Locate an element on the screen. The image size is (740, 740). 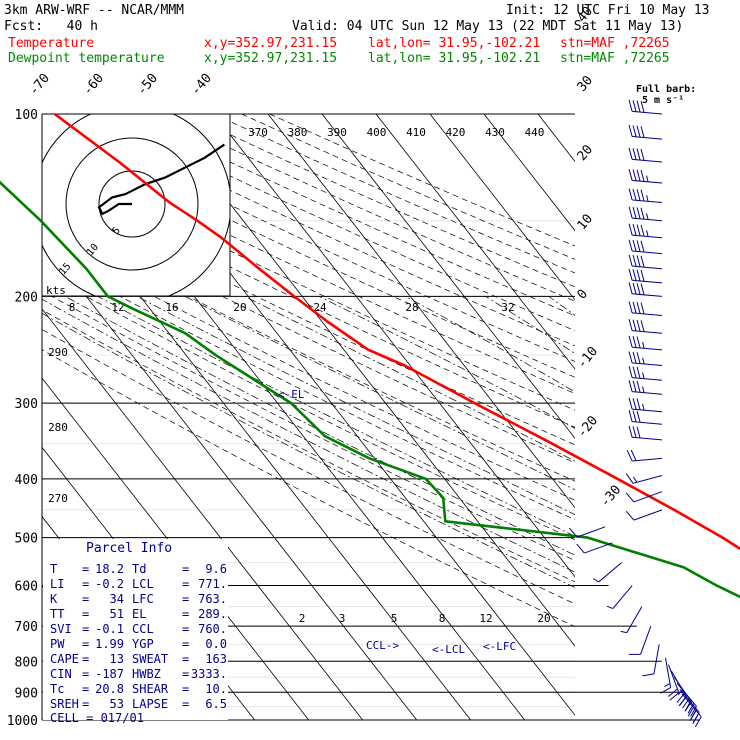
parcel-value: 18.2 is located at coordinates (109, 569).